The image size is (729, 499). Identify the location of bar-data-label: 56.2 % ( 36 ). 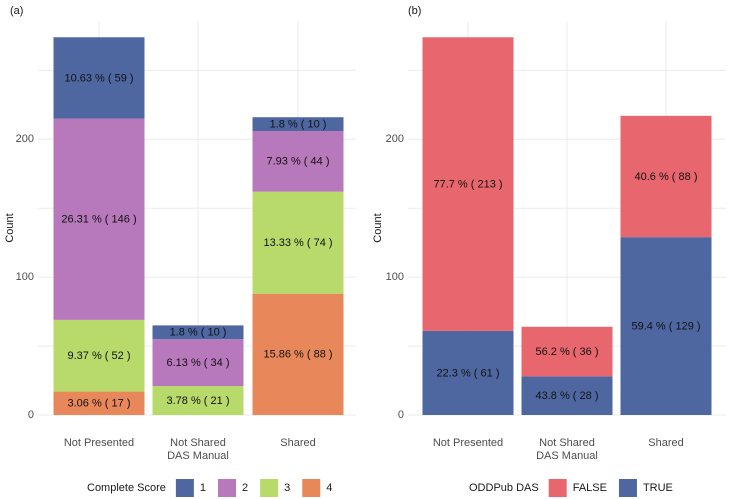
(567, 352).